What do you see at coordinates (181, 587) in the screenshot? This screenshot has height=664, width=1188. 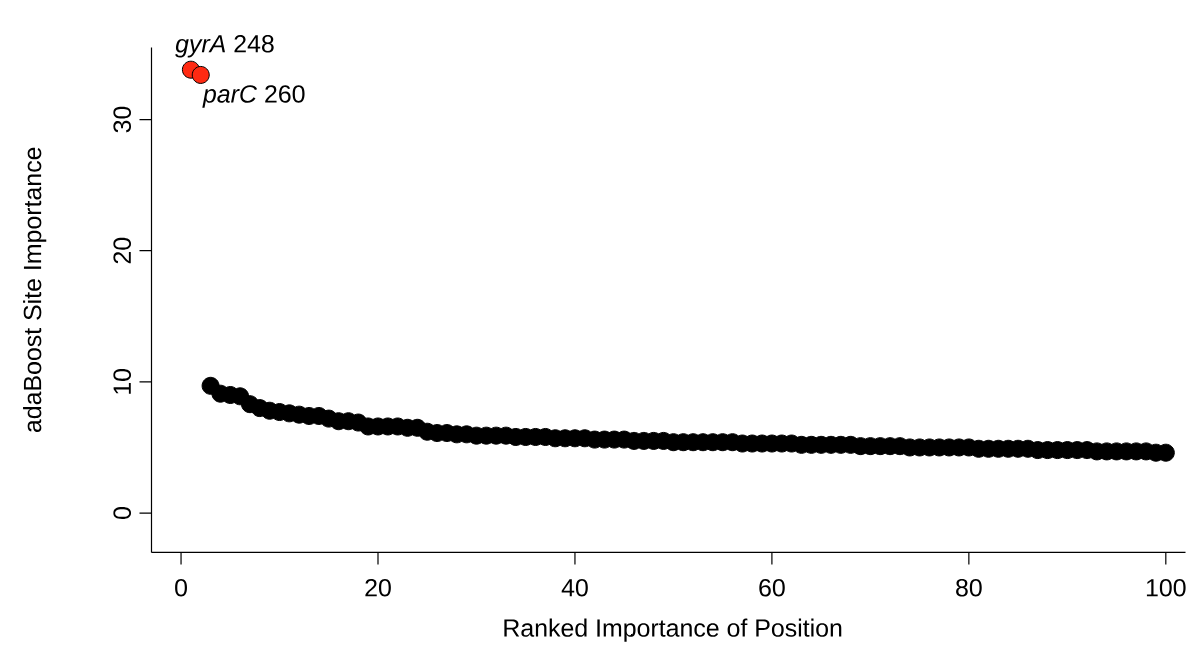 I see `x-tick-label: 0` at bounding box center [181, 587].